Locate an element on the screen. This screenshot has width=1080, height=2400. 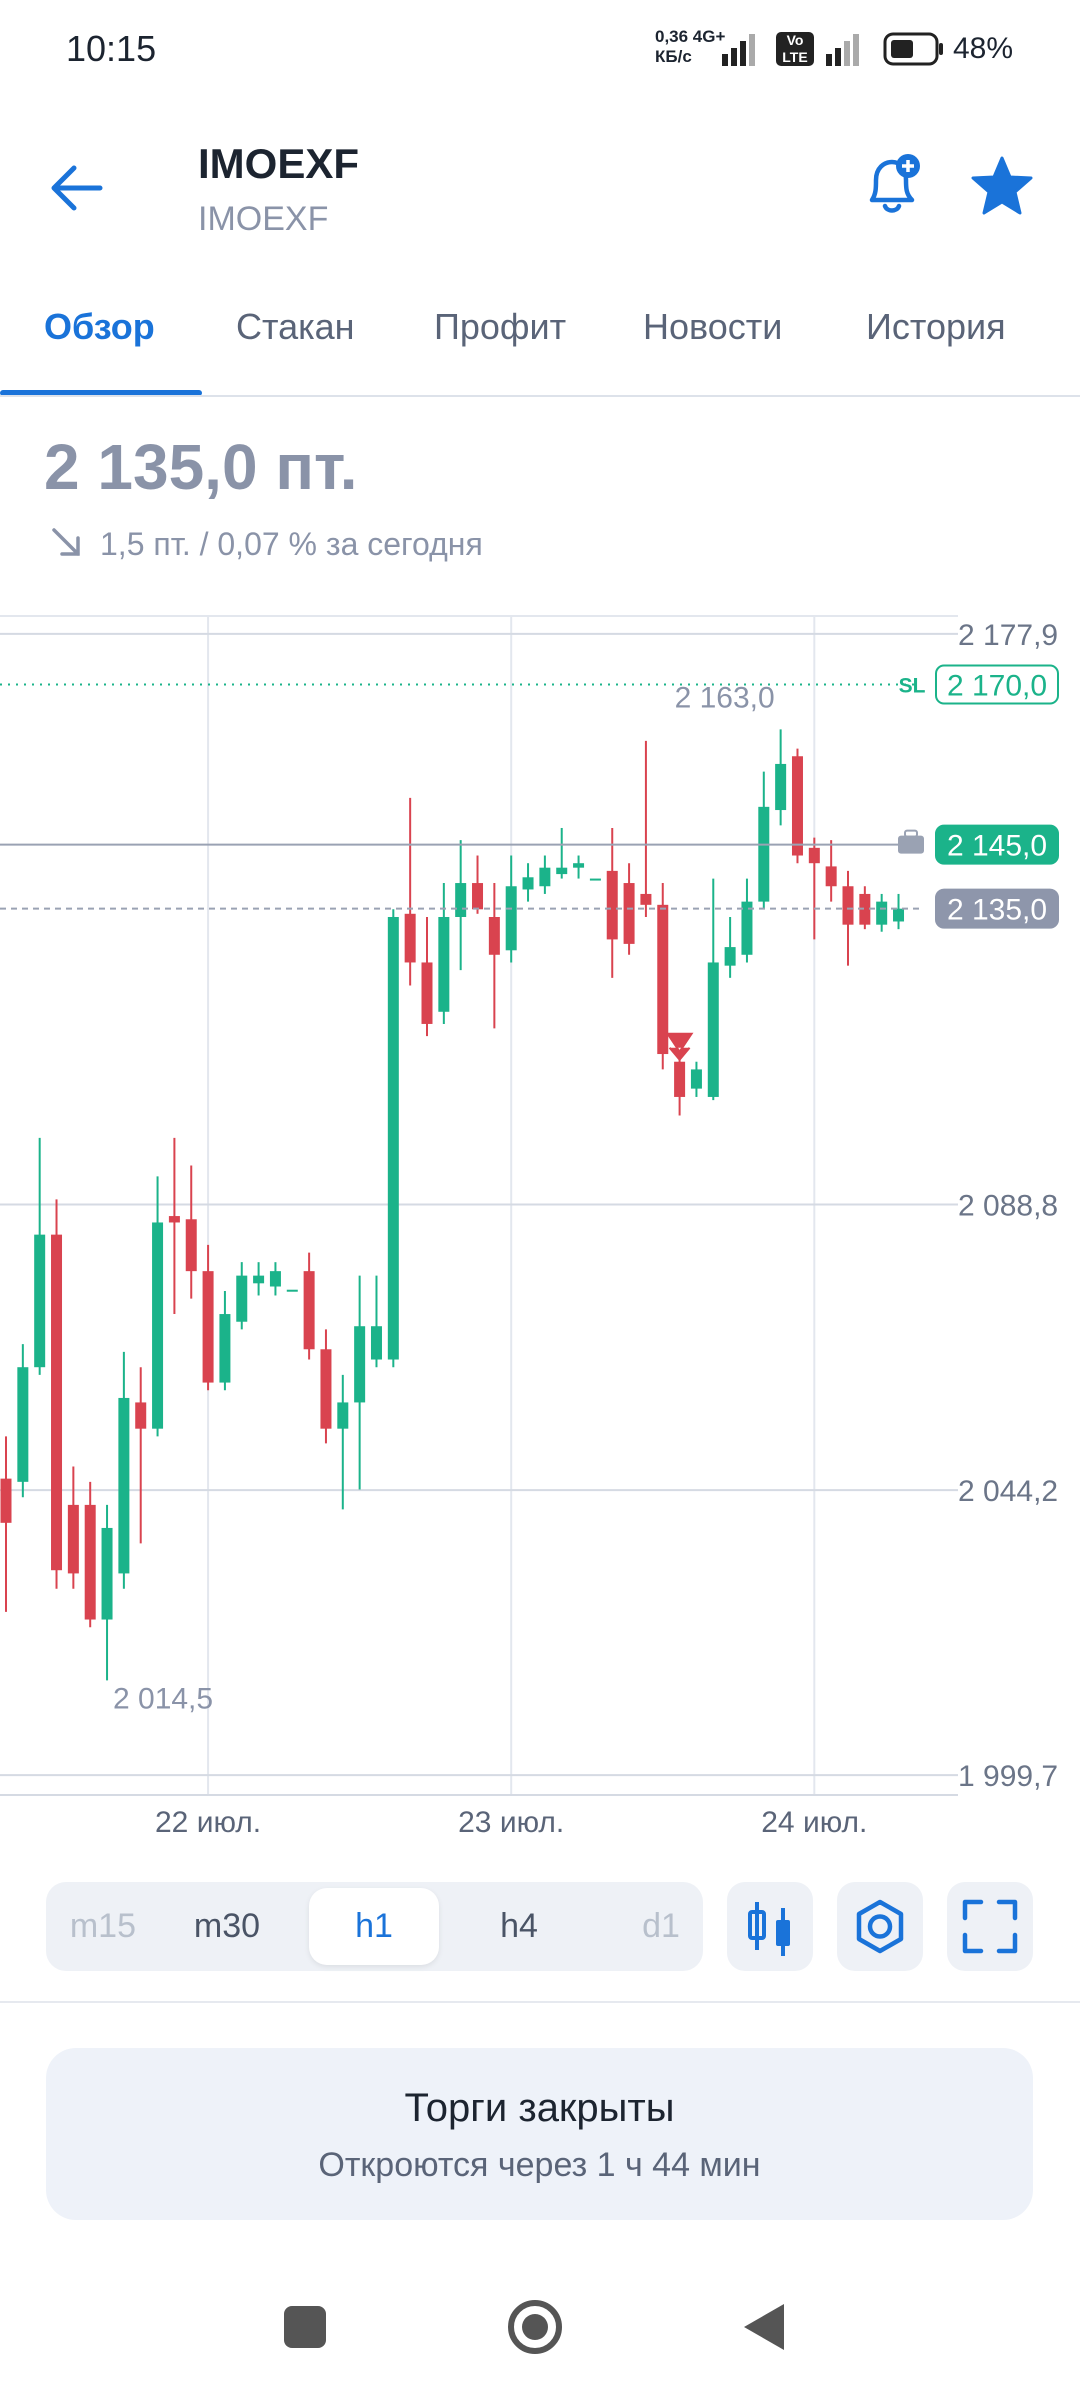
y-tick-label: 2 088,8 is located at coordinates (1008, 1206).